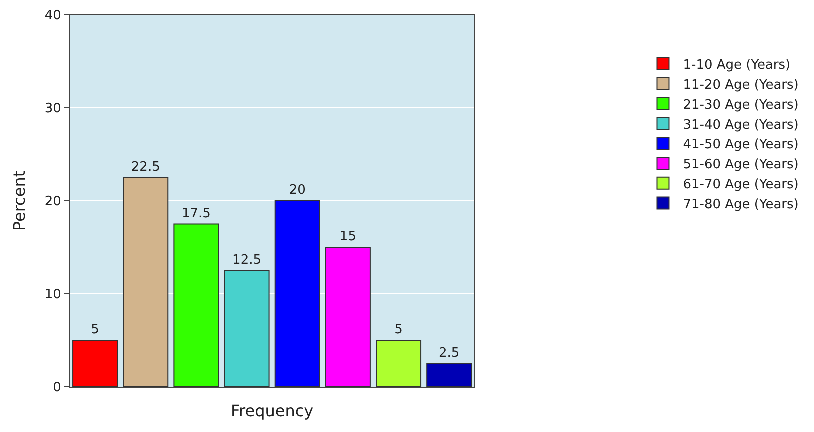  Describe the element at coordinates (741, 204) in the screenshot. I see `legend-label: 71-80 Age (Years)` at that location.